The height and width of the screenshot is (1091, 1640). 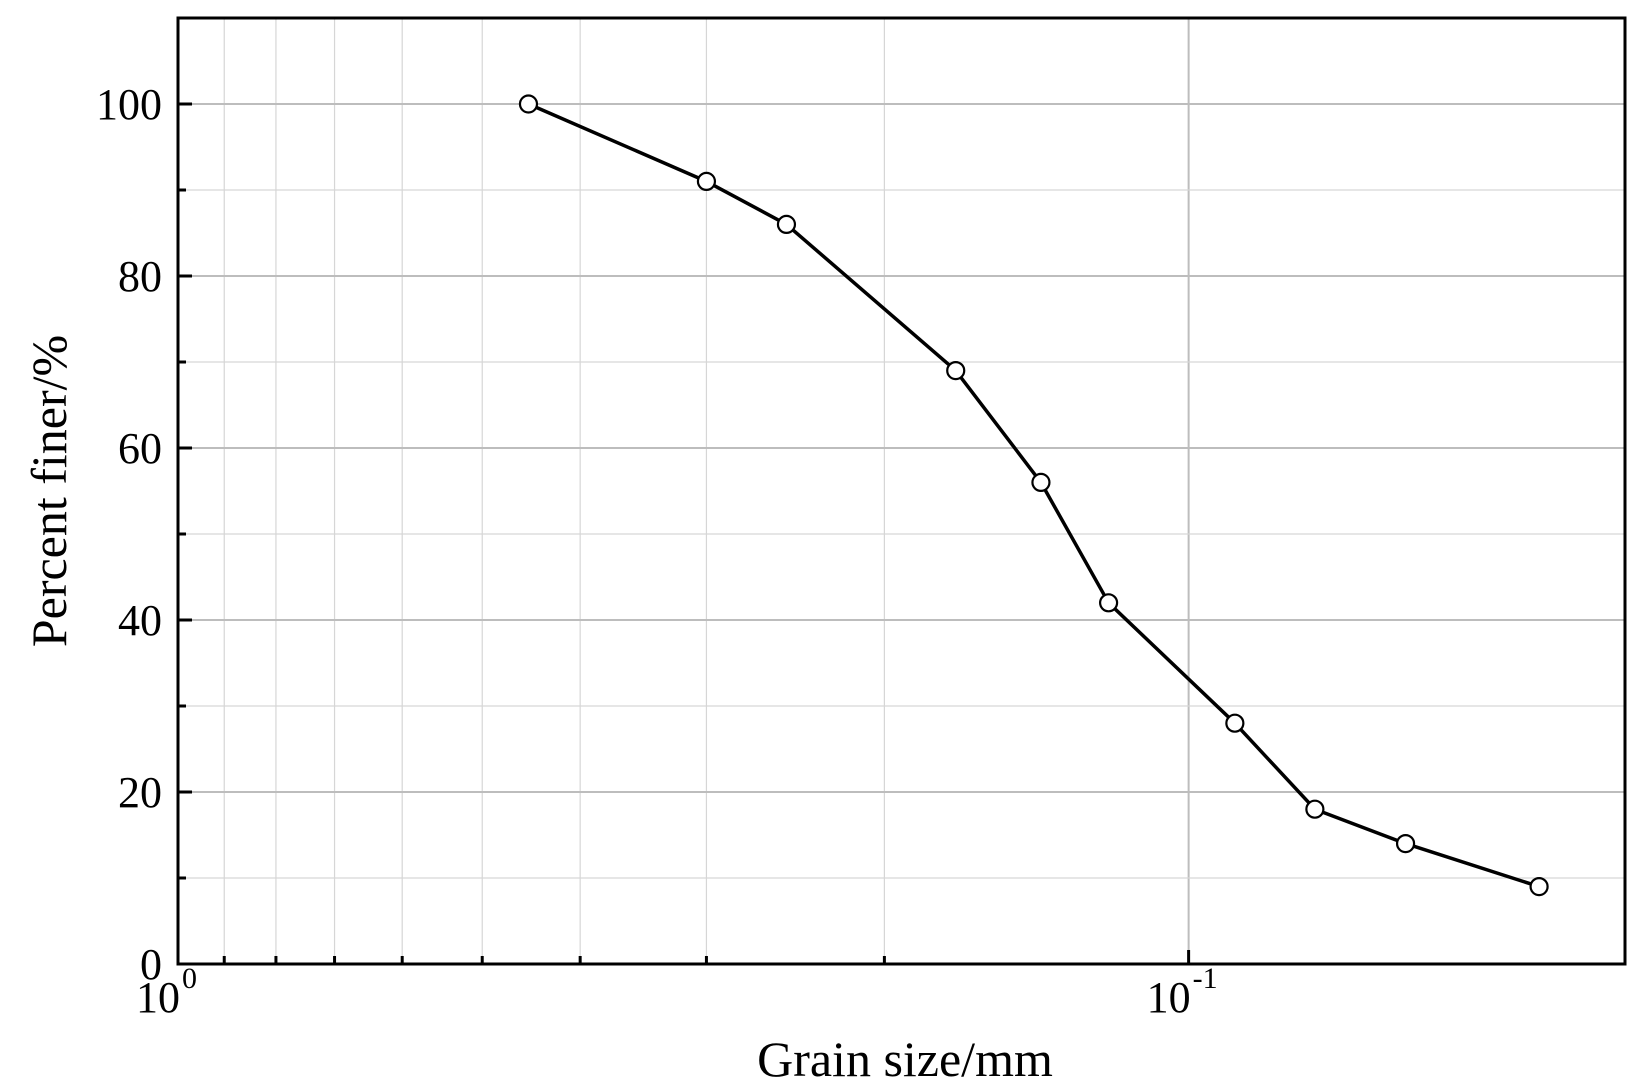 I want to click on y-tick-label: 80, so click(x=140, y=276).